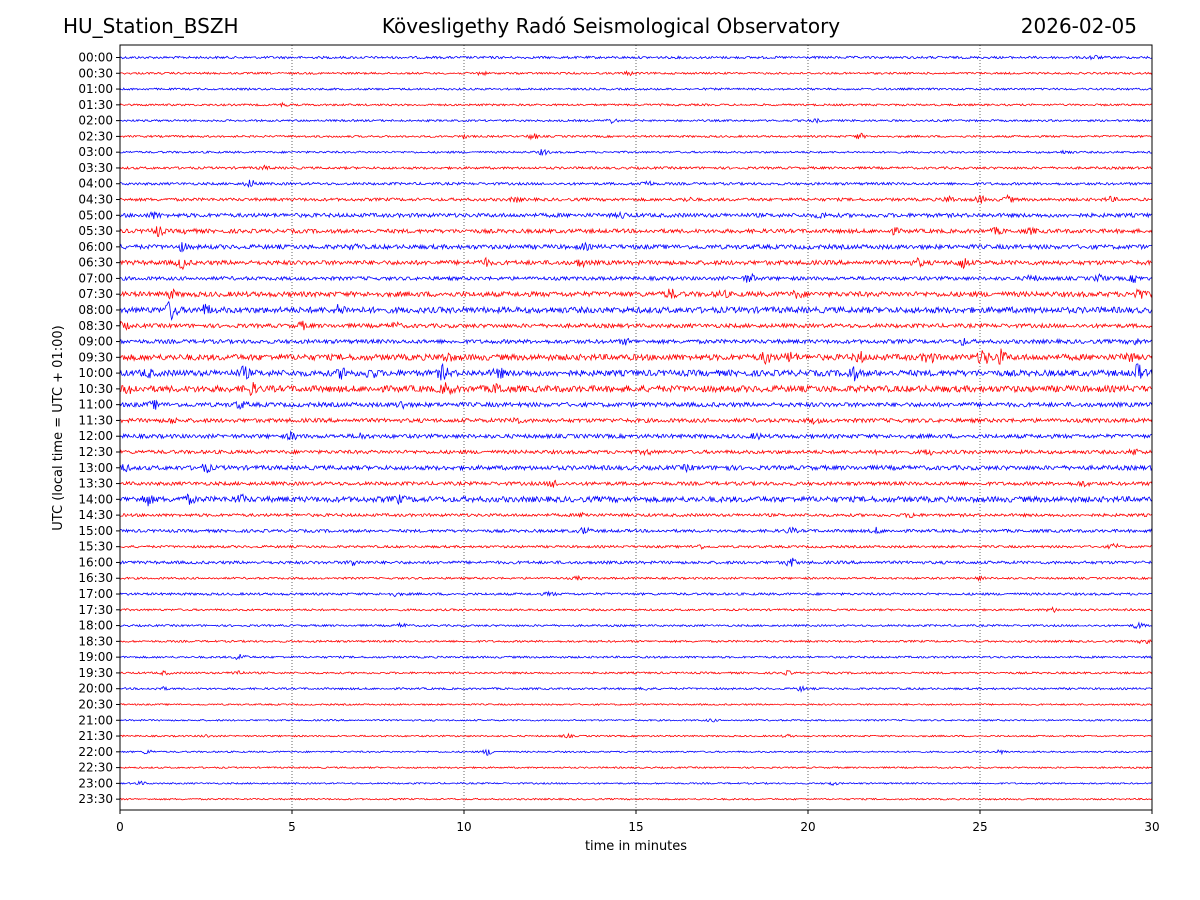  Describe the element at coordinates (95, 215) in the screenshot. I see `y-tick-label: 05:00` at that location.